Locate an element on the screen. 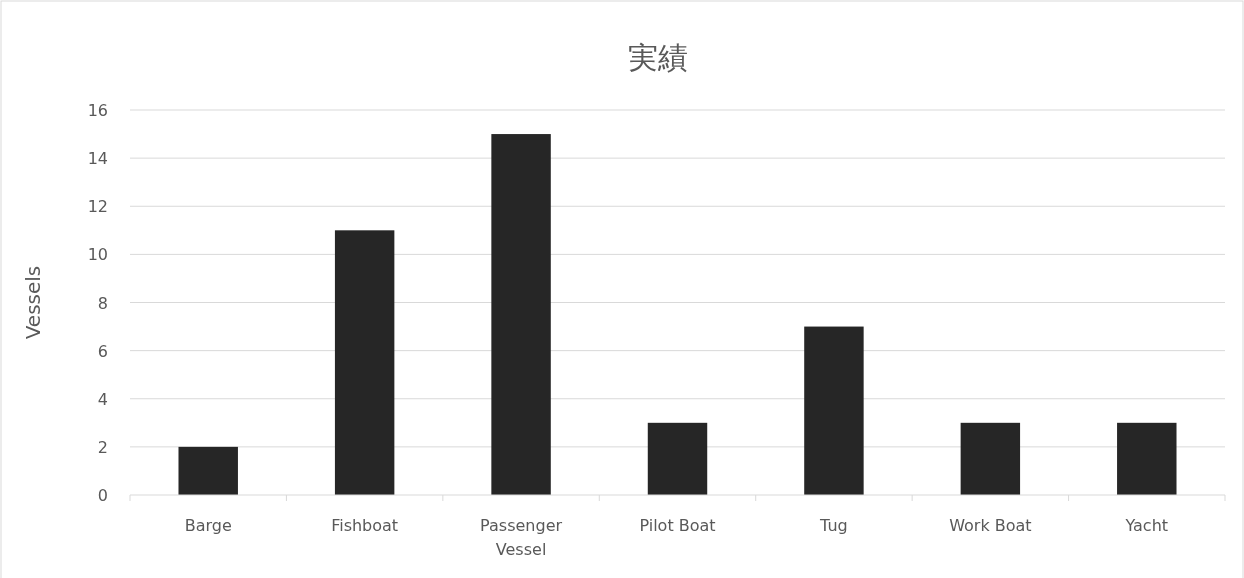 The image size is (1244, 578). x-tick-label: Barge is located at coordinates (208, 525).